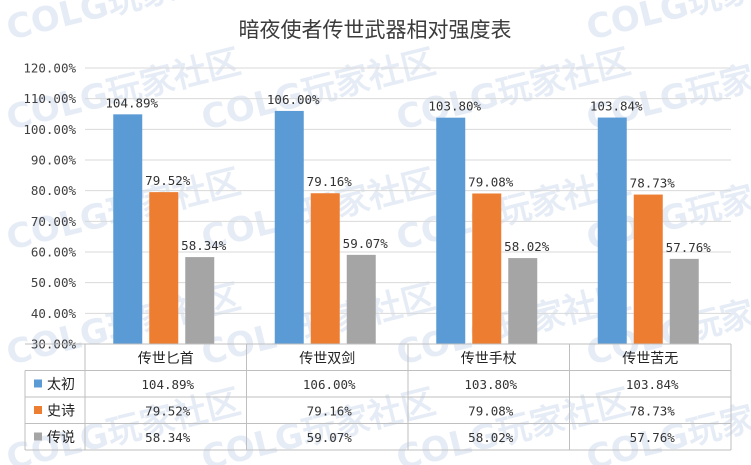  I want to click on category-label: 传世匕首, so click(166, 359).